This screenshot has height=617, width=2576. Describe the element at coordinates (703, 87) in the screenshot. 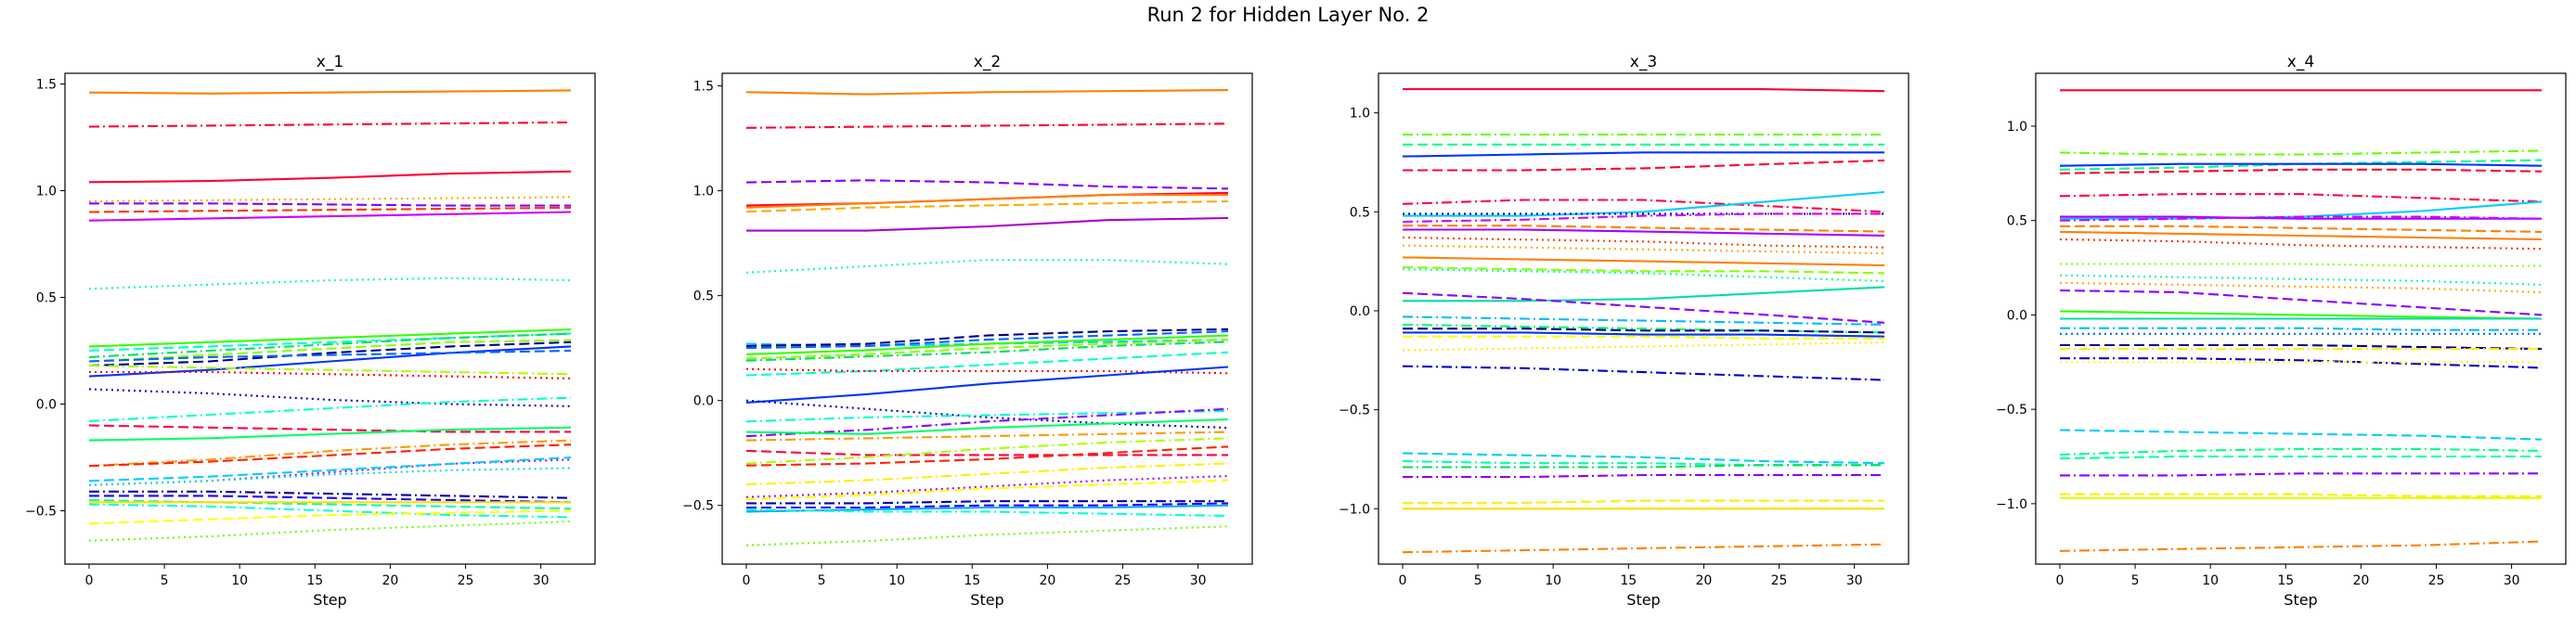

I see `y-tick-label: 1.5` at that location.